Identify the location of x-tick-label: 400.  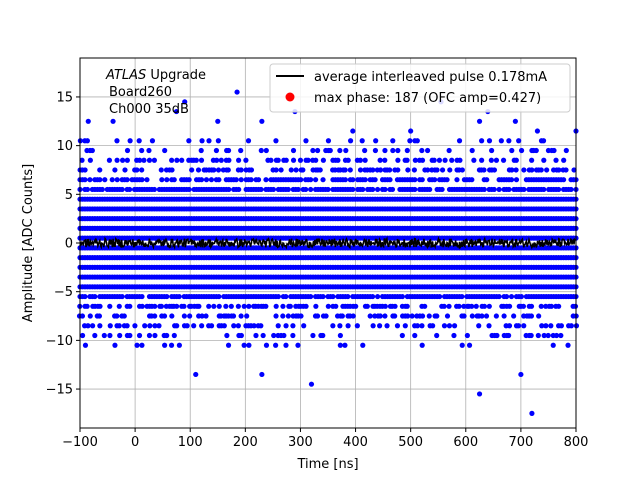
(355, 442).